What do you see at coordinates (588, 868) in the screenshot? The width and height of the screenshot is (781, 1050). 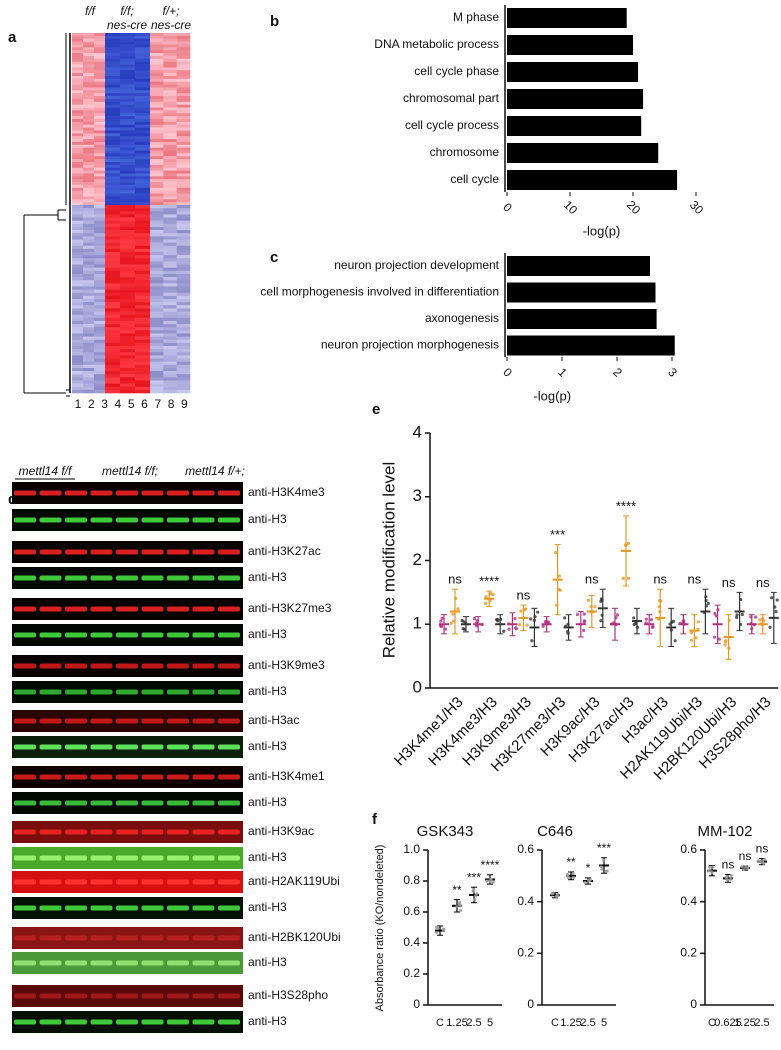 I see `significance-label: *` at bounding box center [588, 868].